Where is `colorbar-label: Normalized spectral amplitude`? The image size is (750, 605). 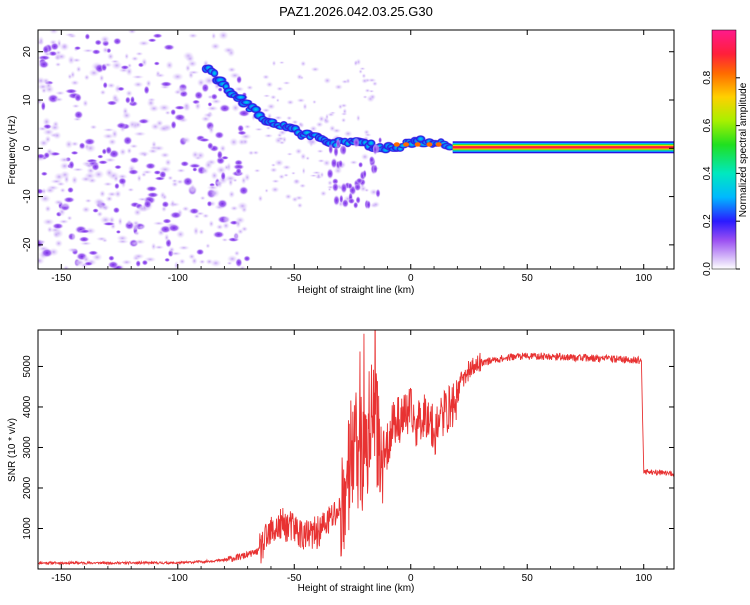
colorbar-label: Normalized spectral amplitude is located at coordinates (743, 149).